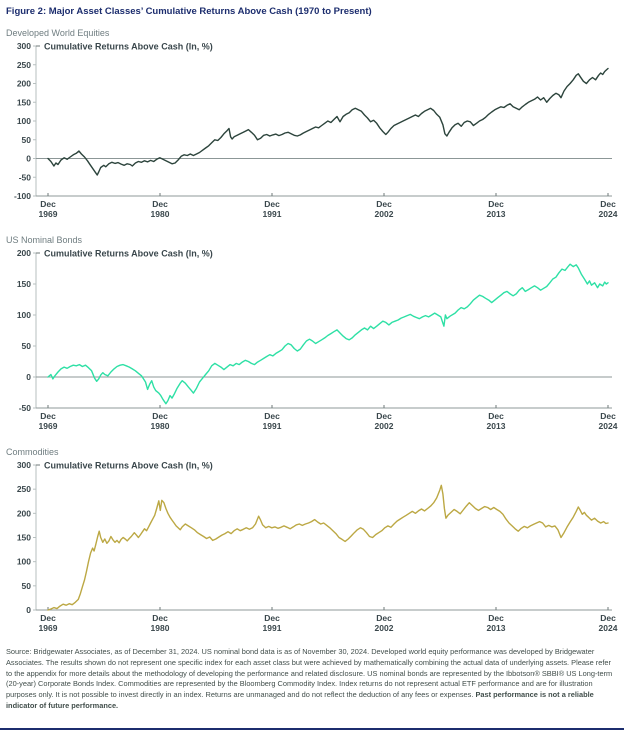 Image resolution: width=624 pixels, height=732 pixels. Describe the element at coordinates (312, 729) in the screenshot. I see `bottom-rule` at that location.